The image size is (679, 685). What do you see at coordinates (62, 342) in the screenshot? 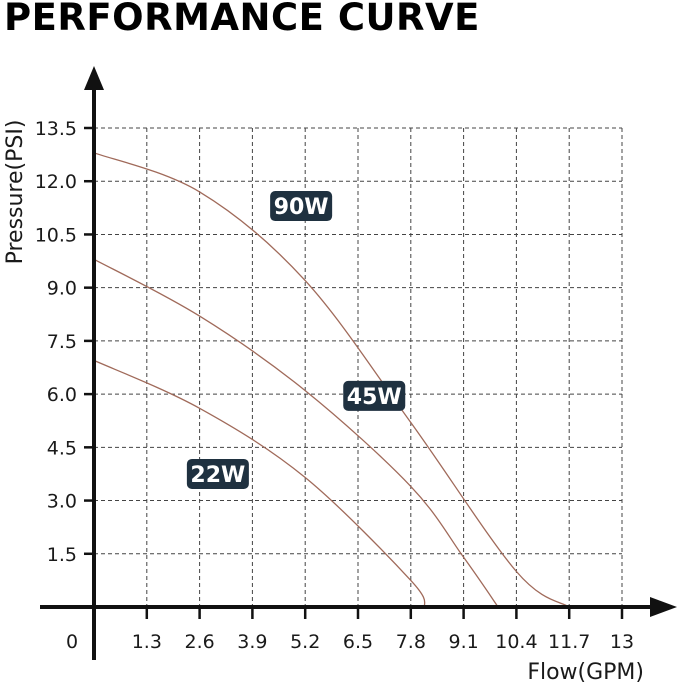
I see `y-tick-label: 7.5` at bounding box center [62, 342].